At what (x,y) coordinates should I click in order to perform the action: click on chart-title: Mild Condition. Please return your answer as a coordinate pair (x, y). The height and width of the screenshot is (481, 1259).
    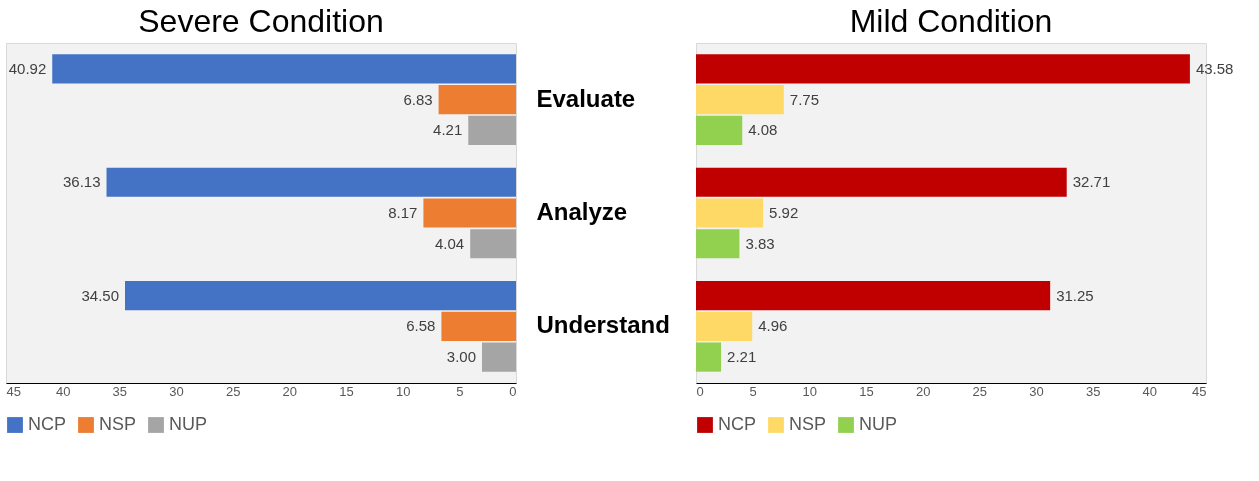
    Looking at the image, I should click on (951, 21).